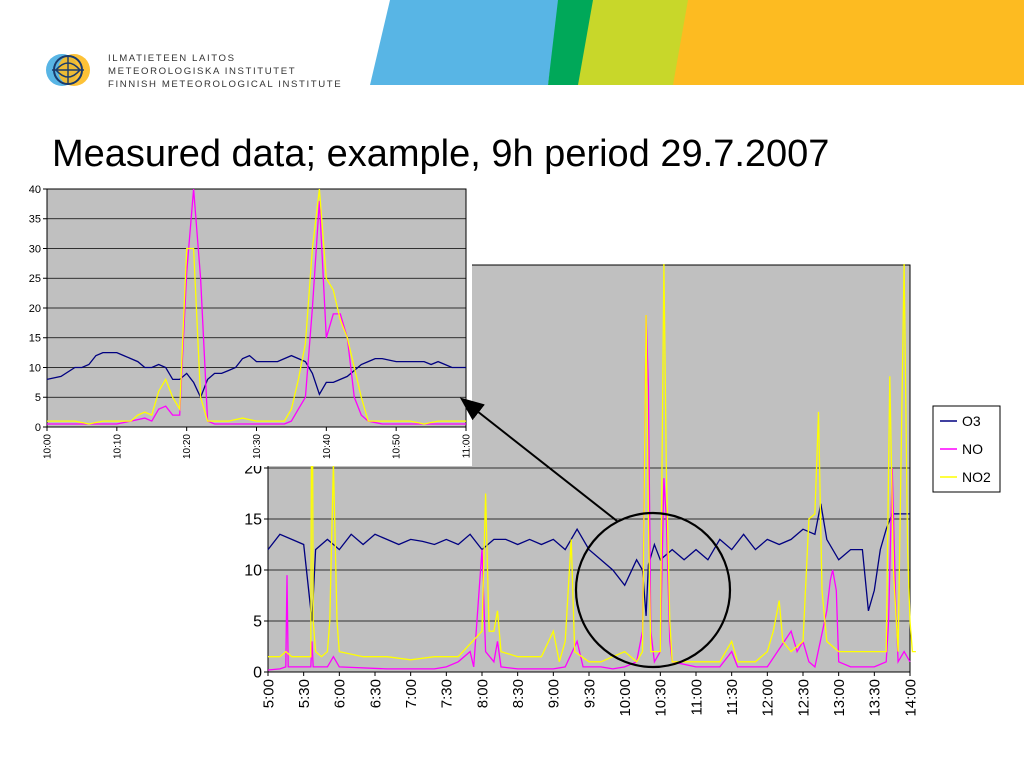  Describe the element at coordinates (257, 446) in the screenshot. I see `inset-xtick-label: 10:30` at that location.